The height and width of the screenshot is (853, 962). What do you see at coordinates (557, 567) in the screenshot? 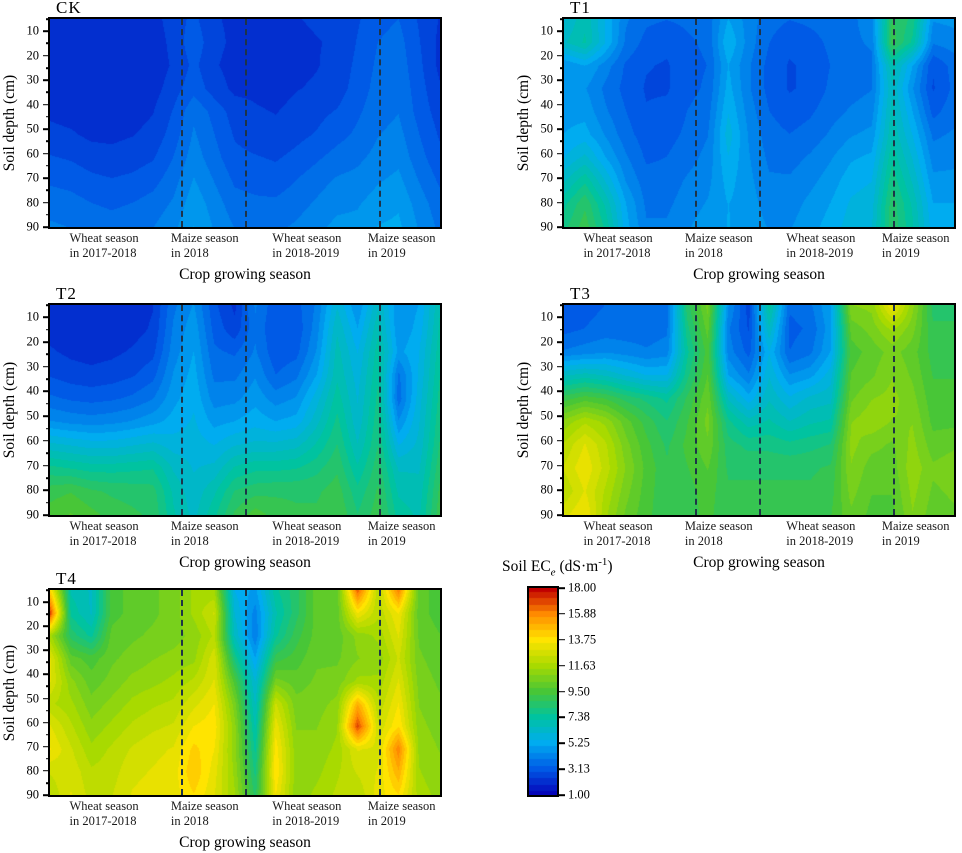
I see `colorbar-title: Soil ECe (dS·m-1)` at bounding box center [557, 567].